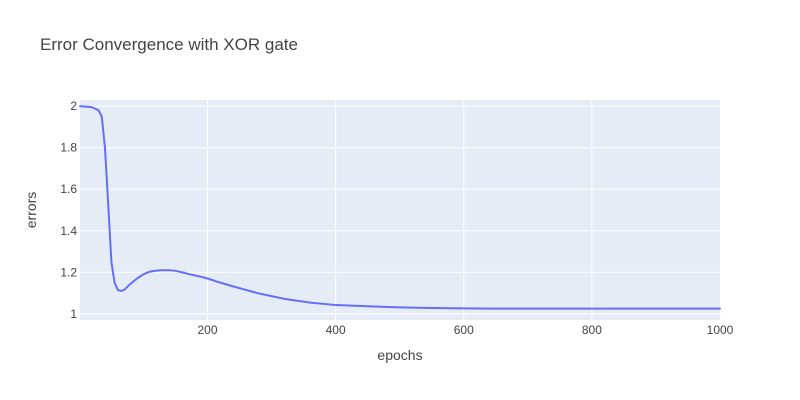 Image resolution: width=800 pixels, height=400 pixels. I want to click on chart-title: Error Convergence with XOR gate, so click(169, 44).